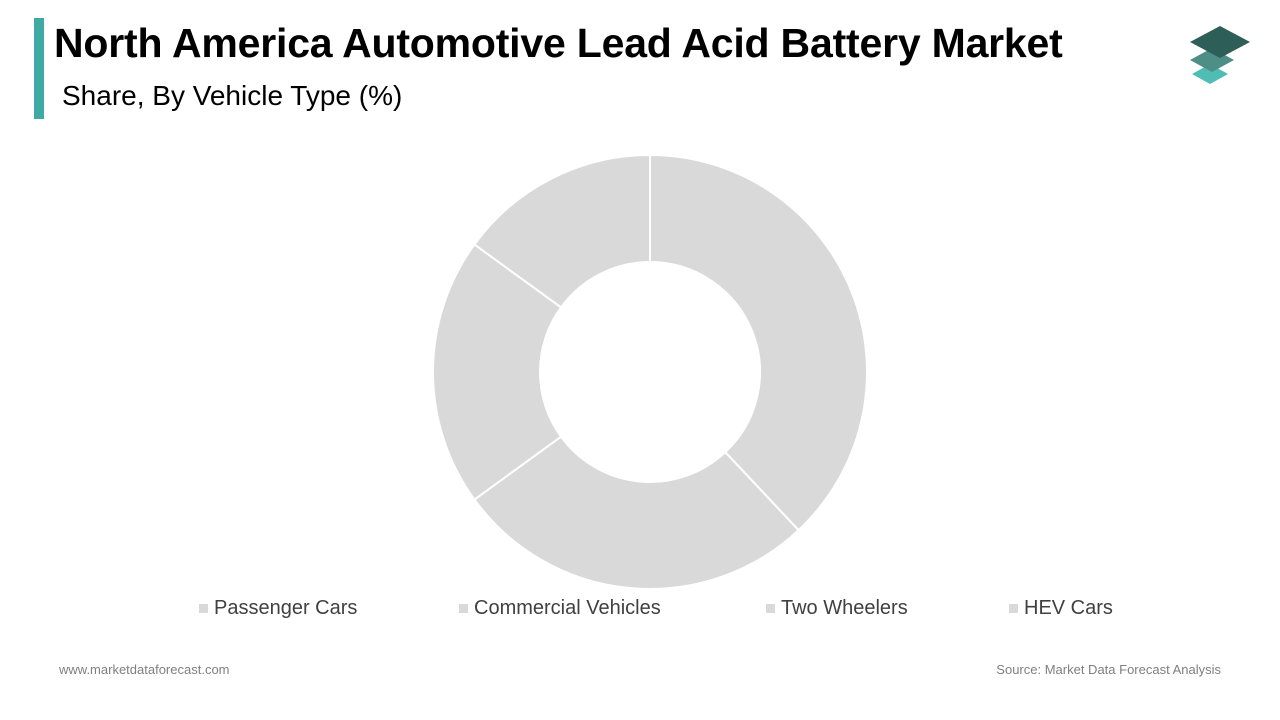 This screenshot has width=1280, height=720. I want to click on slice-hev-cars, so click(562, 231).